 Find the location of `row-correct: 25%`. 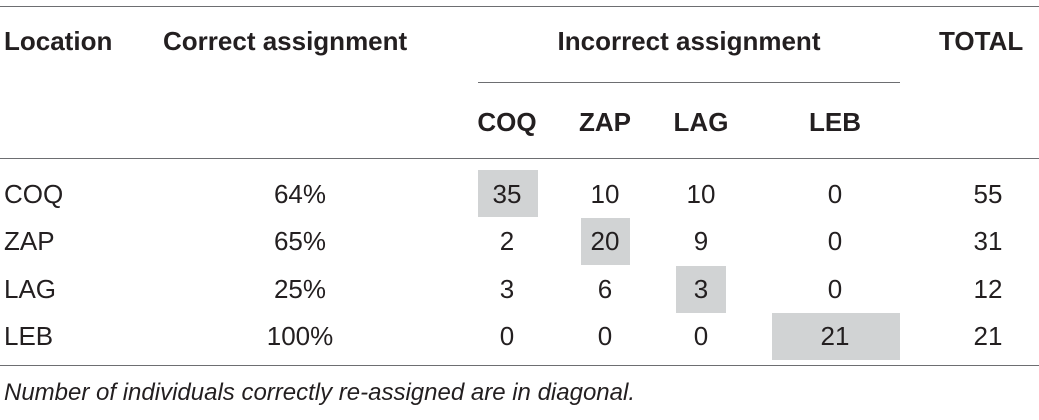

row-correct: 25% is located at coordinates (300, 289).